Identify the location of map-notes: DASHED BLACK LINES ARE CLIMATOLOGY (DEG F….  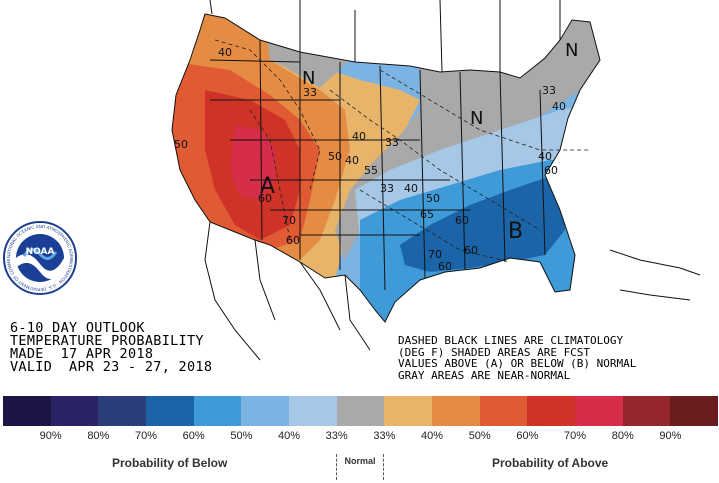
(517, 358).